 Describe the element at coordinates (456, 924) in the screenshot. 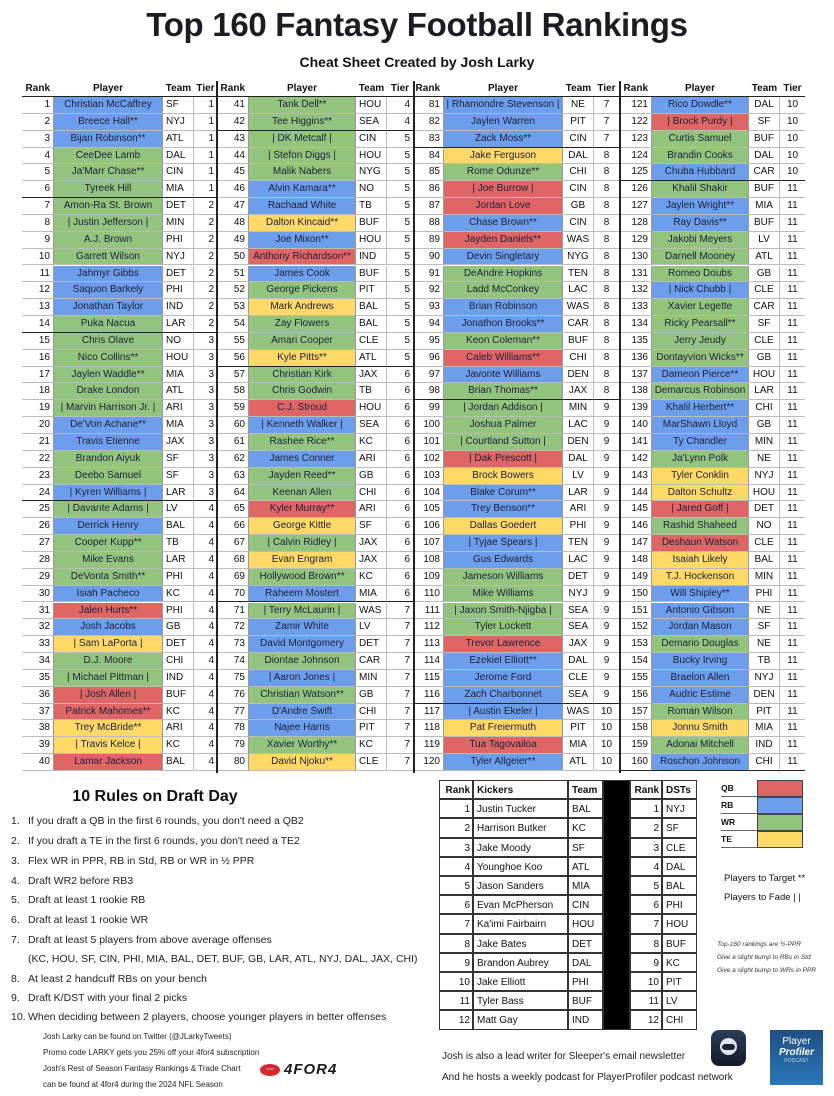

I see `kicker-cell: 7` at that location.